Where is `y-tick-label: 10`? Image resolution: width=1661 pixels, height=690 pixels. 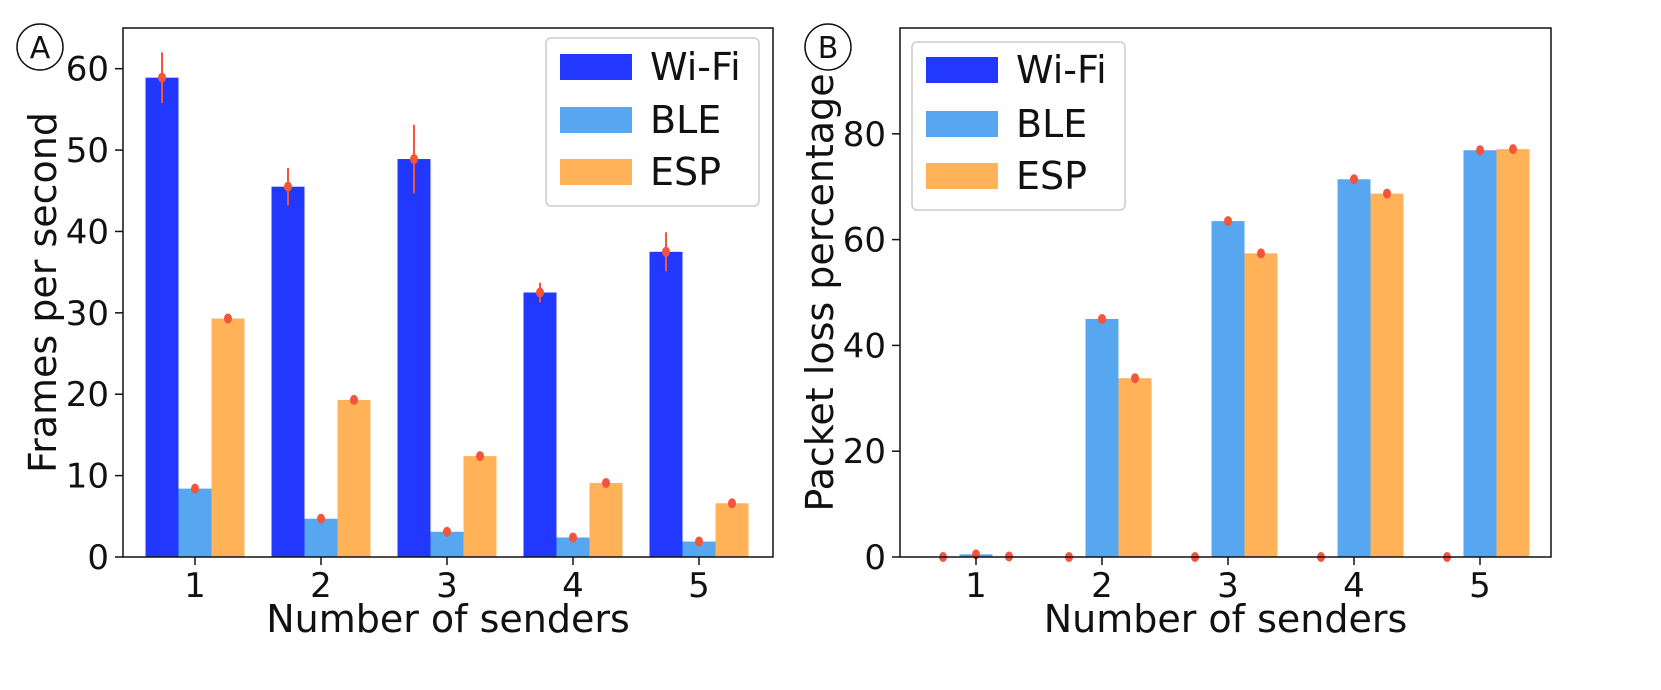 y-tick-label: 10 is located at coordinates (87, 477).